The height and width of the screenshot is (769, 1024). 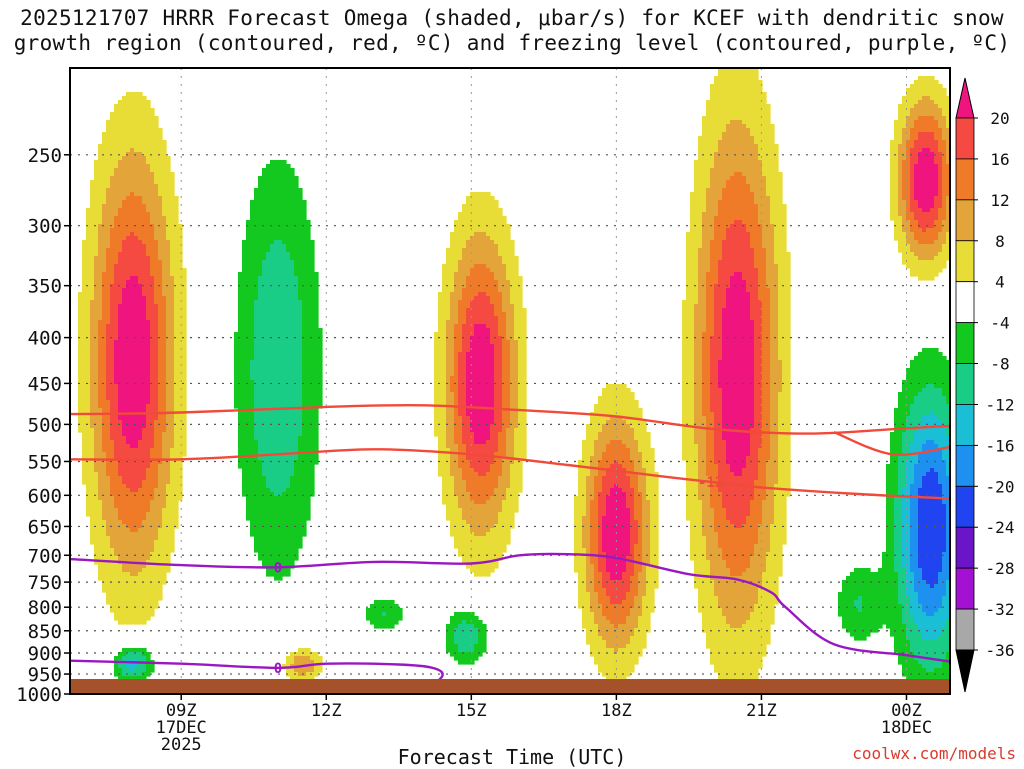 I want to click on source-credit: coolwx.com/models, so click(x=934, y=753).